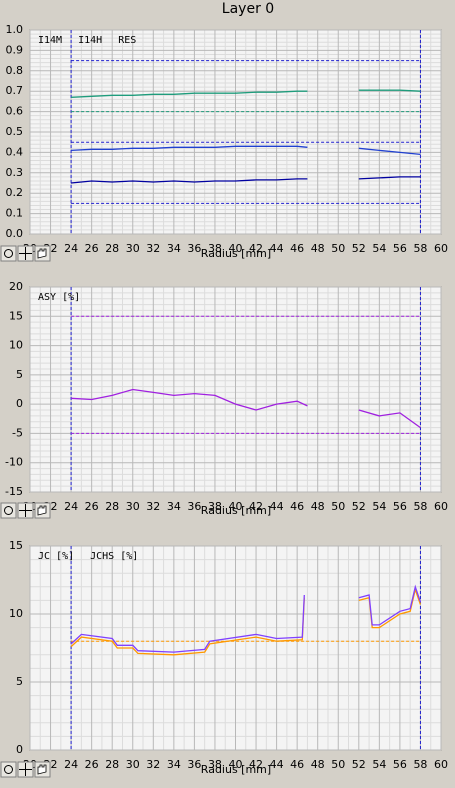  What do you see at coordinates (15, 70) in the screenshot?
I see `y-tick-label: 0.8` at bounding box center [15, 70].